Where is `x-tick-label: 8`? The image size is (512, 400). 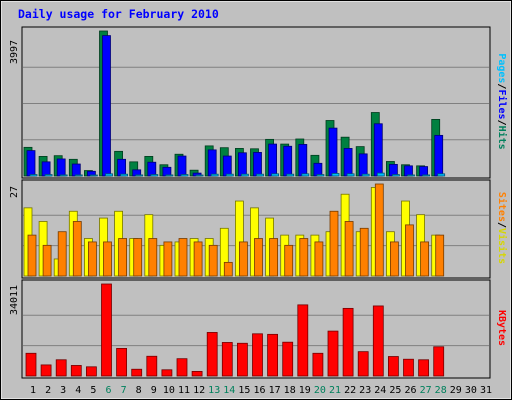
x-tick-label: 8 is located at coordinates (139, 390).